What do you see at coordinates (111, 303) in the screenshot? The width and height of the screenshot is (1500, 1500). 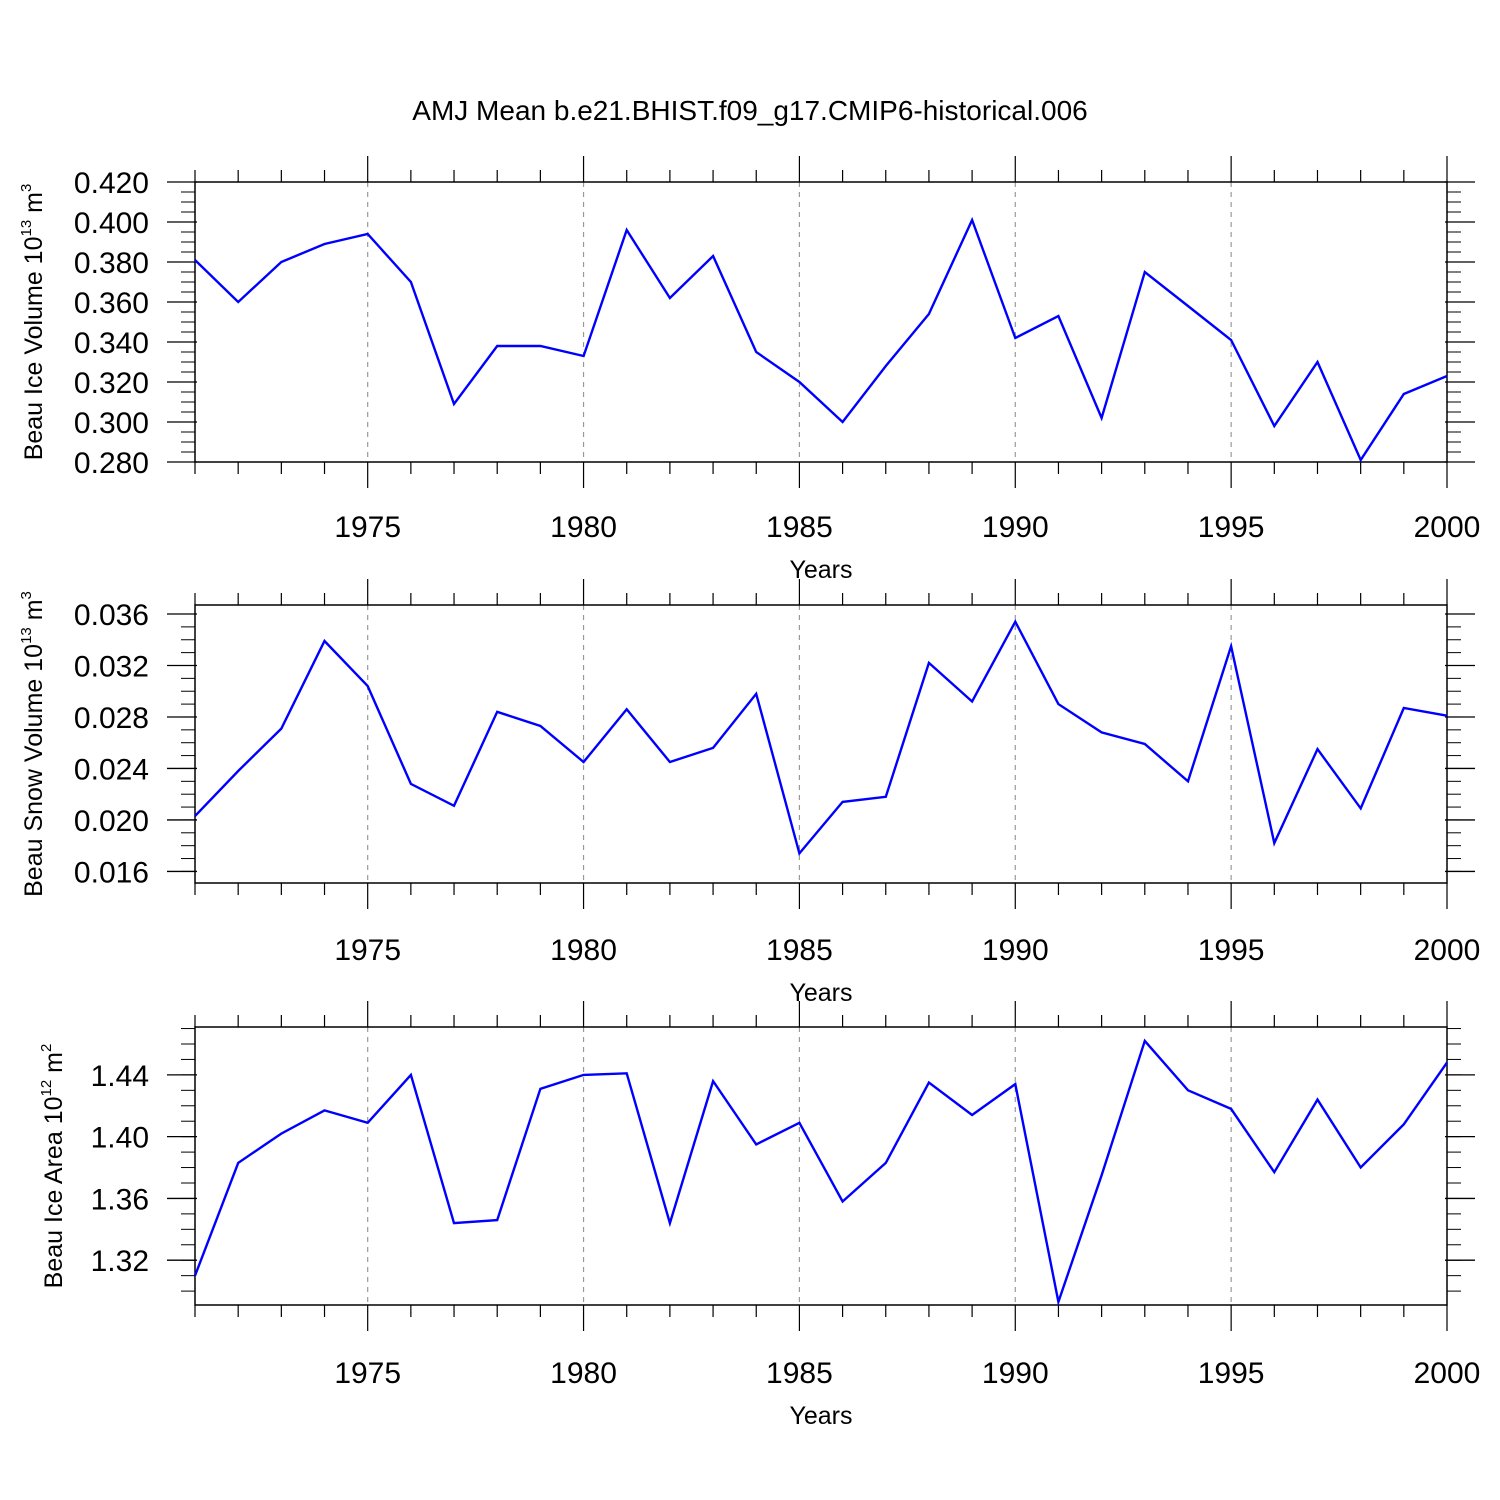 I see `y-tick-label: 0.360` at bounding box center [111, 303].